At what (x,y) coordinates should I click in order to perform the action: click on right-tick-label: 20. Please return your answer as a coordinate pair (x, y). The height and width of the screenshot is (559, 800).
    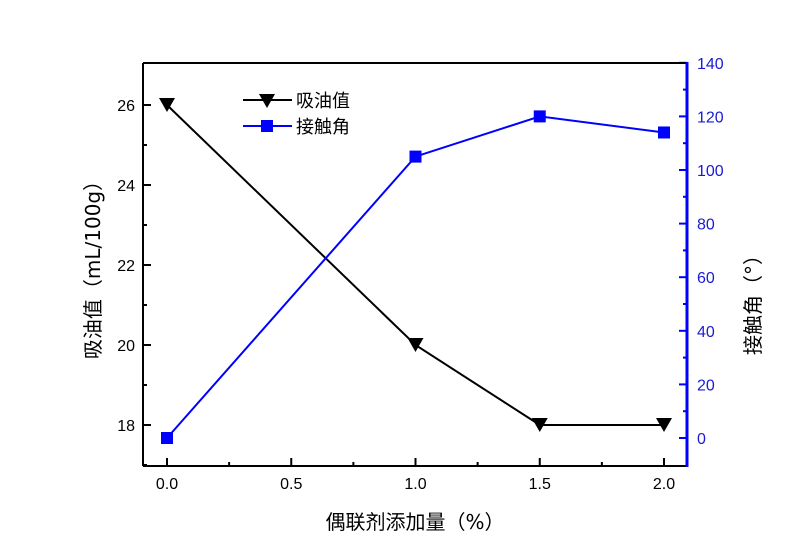
    Looking at the image, I should click on (706, 385).